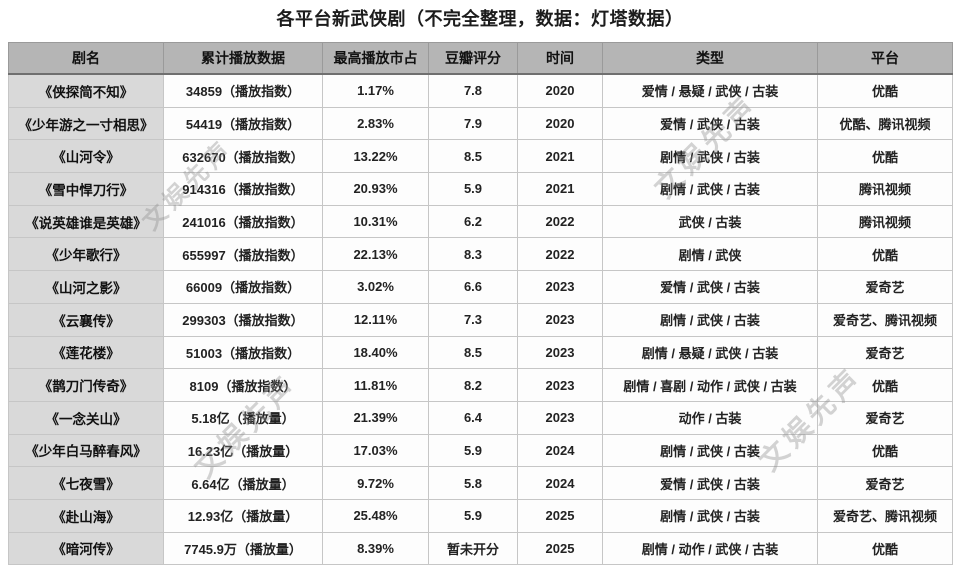 The width and height of the screenshot is (960, 565). What do you see at coordinates (473, 221) in the screenshot?
I see `cell-douban-rating: 6.2` at bounding box center [473, 221].